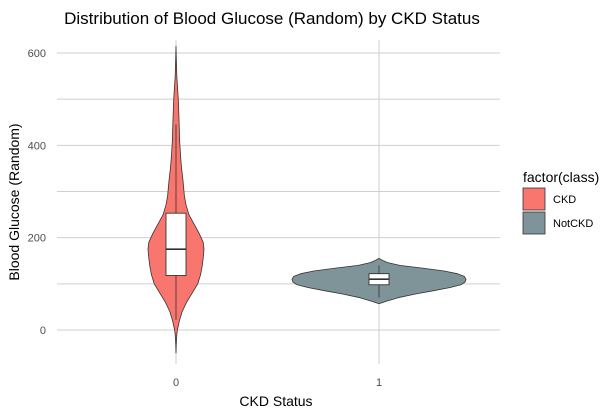 The width and height of the screenshot is (616, 415). What do you see at coordinates (573, 224) in the screenshot?
I see `legend-label: NotCKD` at bounding box center [573, 224].